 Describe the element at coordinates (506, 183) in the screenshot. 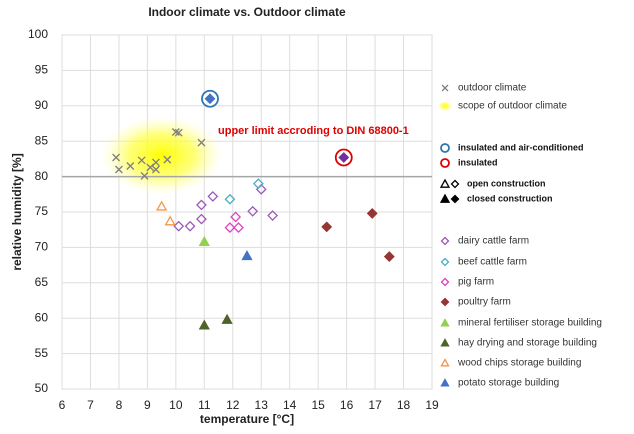

I see `legend-label: open construction` at that location.